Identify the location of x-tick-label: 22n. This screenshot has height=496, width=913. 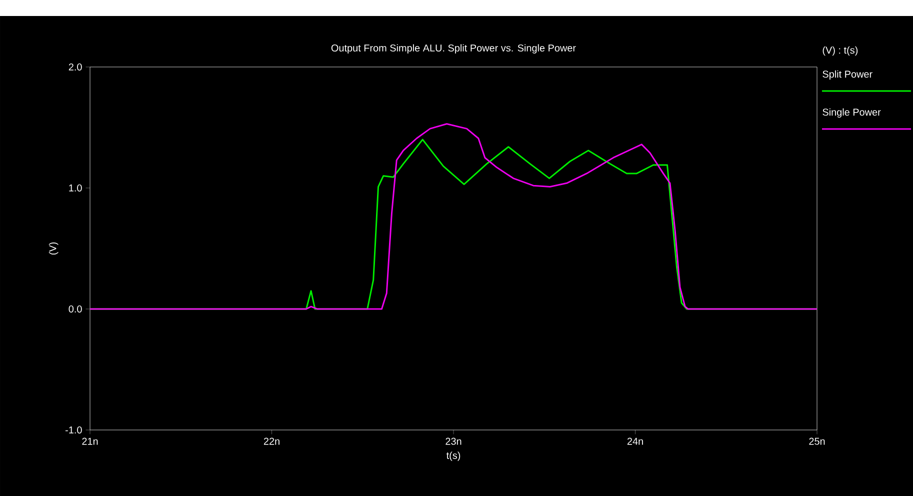
(272, 441).